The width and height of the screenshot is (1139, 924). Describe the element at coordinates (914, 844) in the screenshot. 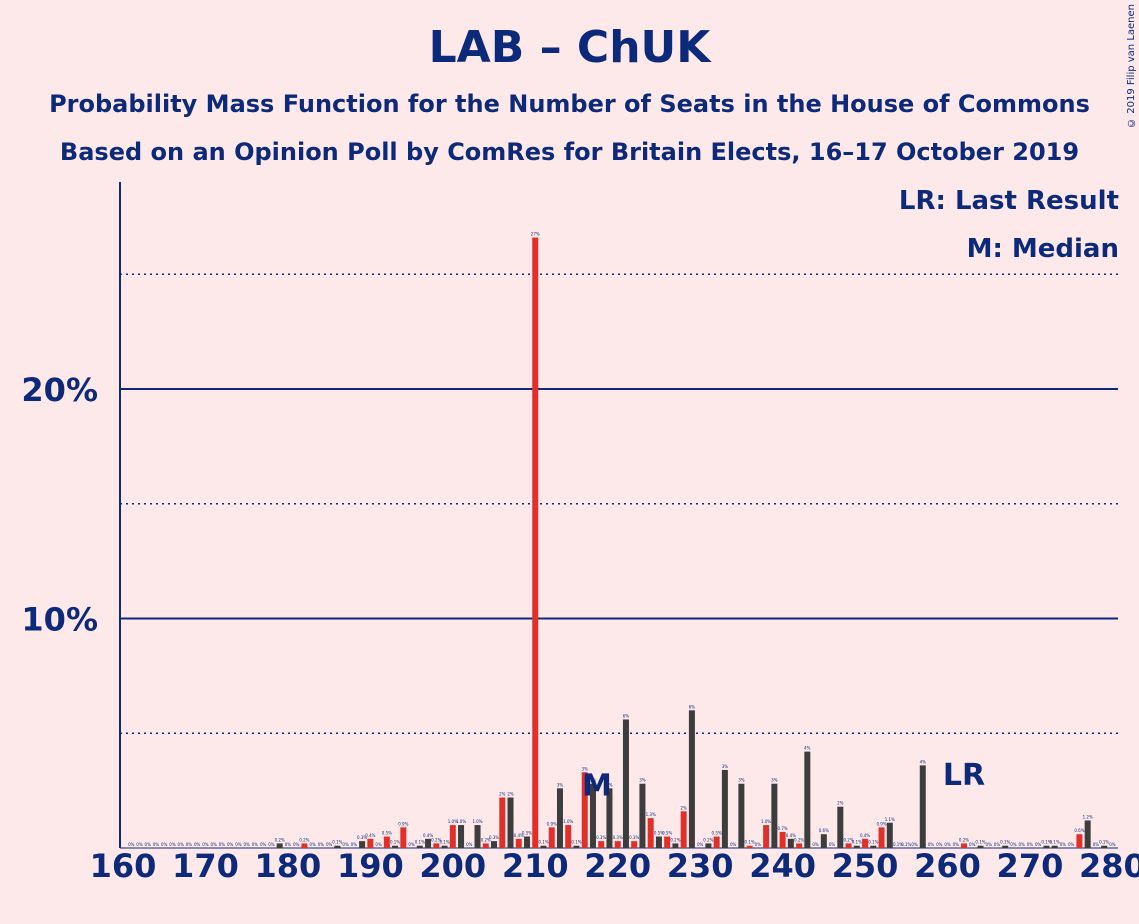

I see `bar-label-256: 0%` at that location.